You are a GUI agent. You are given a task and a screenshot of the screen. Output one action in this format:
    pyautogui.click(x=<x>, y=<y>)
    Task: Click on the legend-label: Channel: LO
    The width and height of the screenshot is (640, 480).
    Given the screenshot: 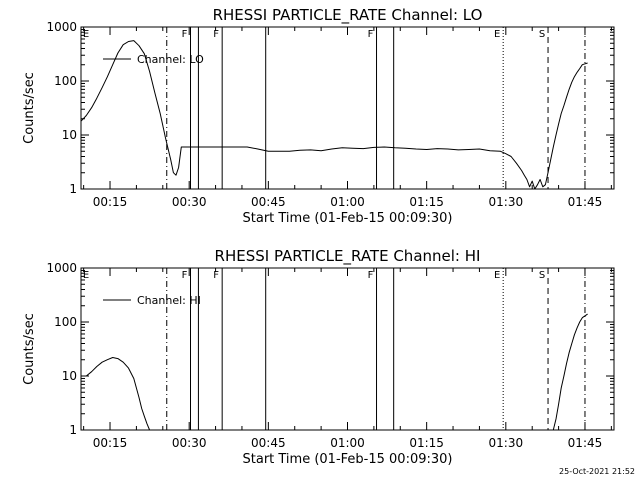 What is the action you would take?
    pyautogui.click(x=170, y=59)
    